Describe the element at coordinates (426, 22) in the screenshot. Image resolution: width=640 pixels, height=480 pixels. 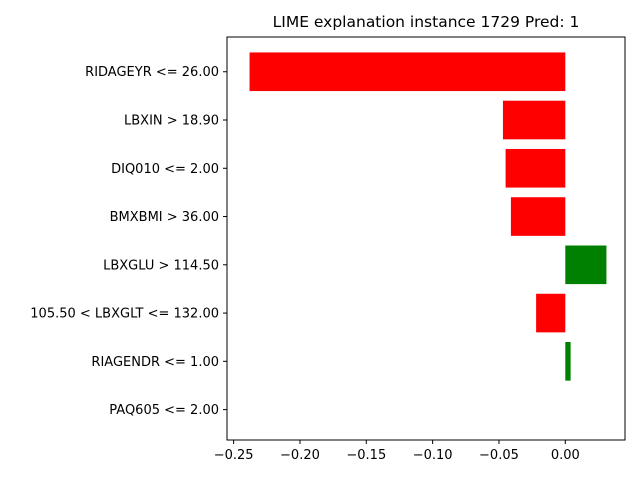
I see `chart-title: LIME explanation instance 1729 Pred: 1` at that location.